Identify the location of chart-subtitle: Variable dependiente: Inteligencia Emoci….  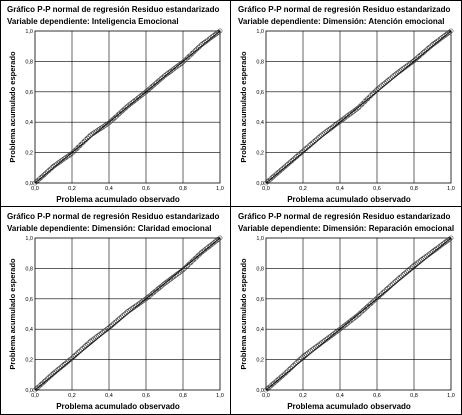
(93, 21).